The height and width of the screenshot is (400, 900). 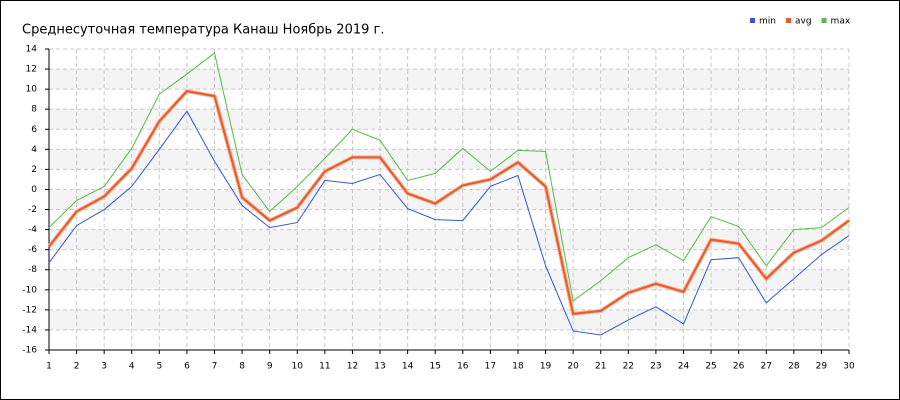 I want to click on legend-label: max, so click(x=841, y=22).